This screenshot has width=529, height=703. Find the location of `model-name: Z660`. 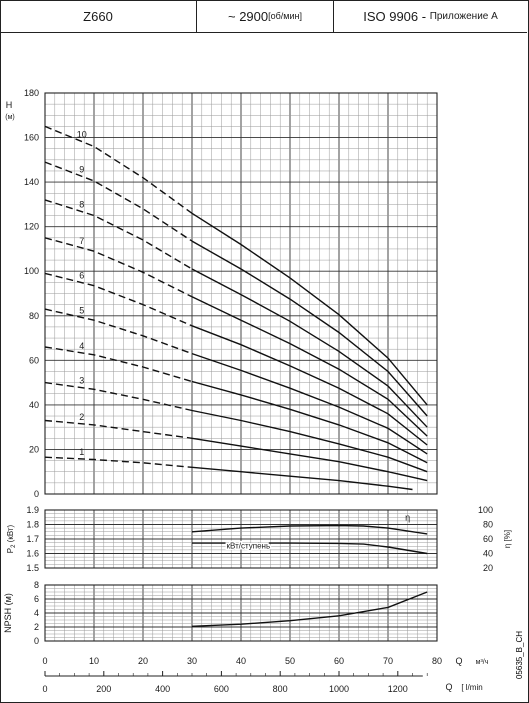

model-name: Z660 is located at coordinates (98, 16).